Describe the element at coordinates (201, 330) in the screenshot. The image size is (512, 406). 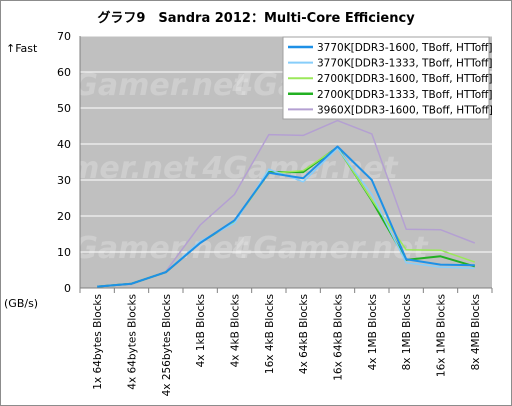
I see `x-category-label: 4x 1kB Blocks` at that location.